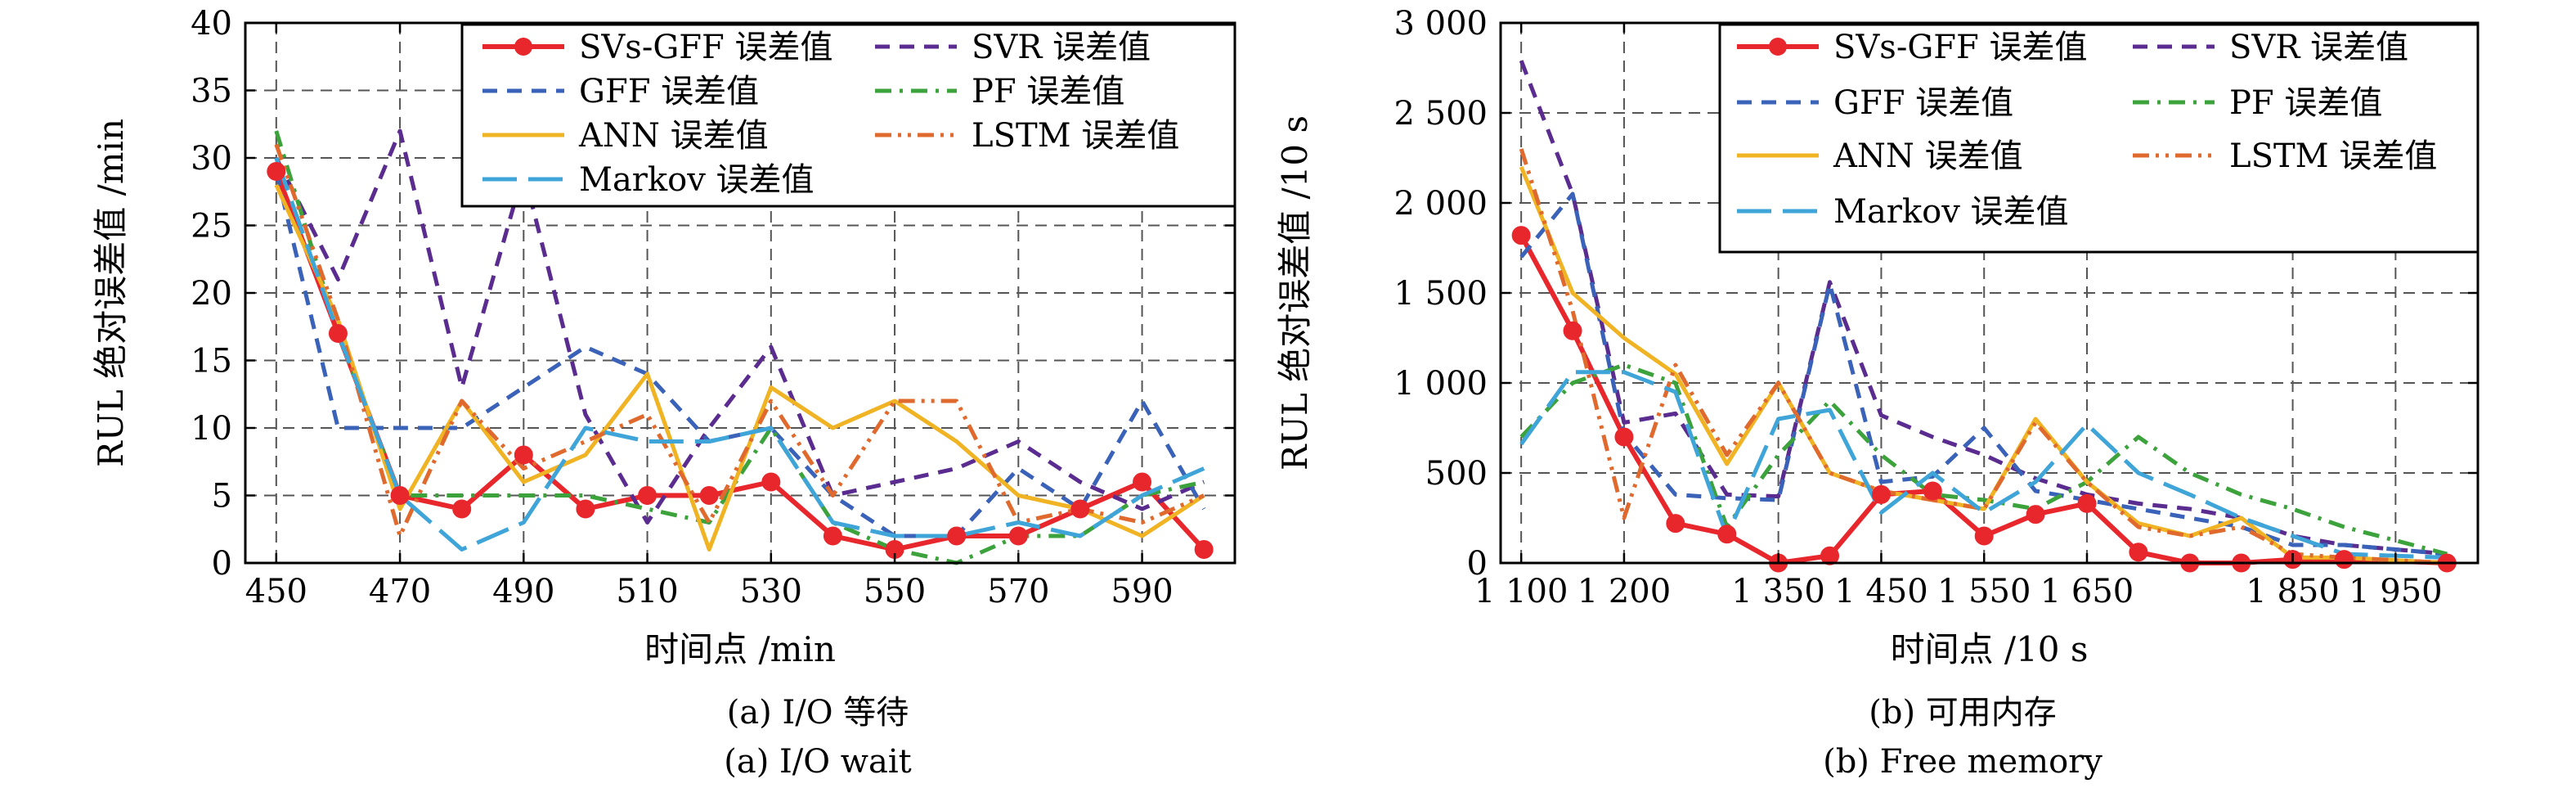  What do you see at coordinates (1457, 474) in the screenshot?
I see `y-tick-label: 500` at bounding box center [1457, 474].